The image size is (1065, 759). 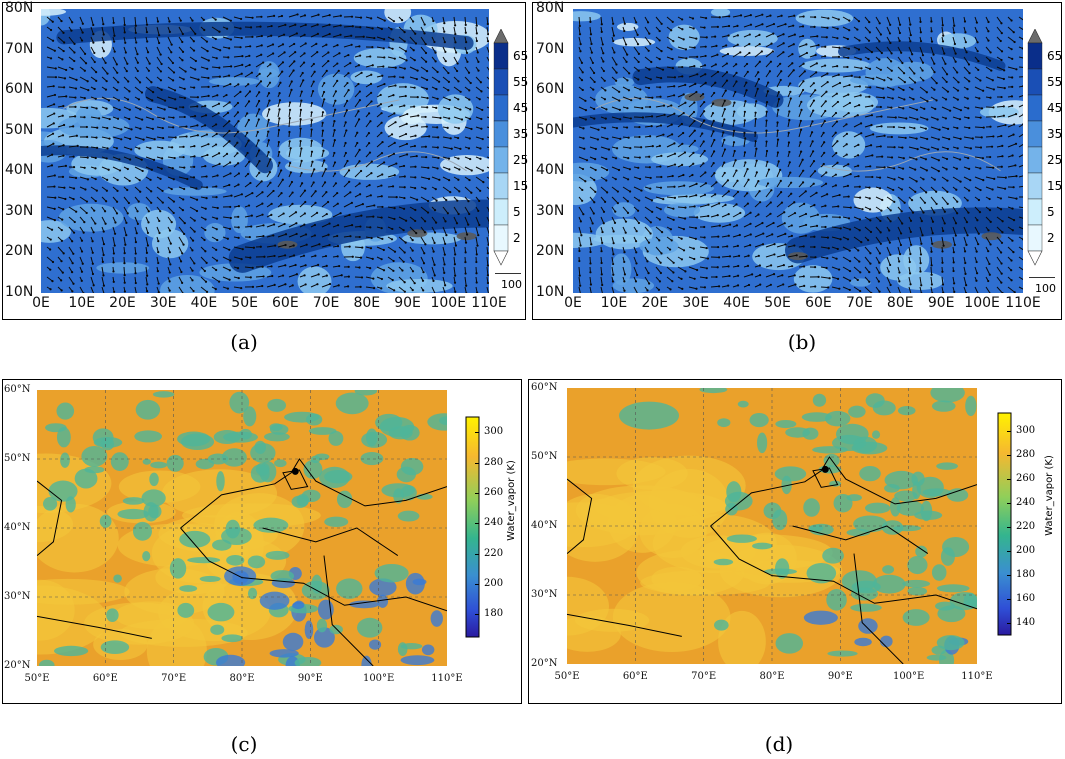 I want to click on cloud-region, so click(x=280, y=463).